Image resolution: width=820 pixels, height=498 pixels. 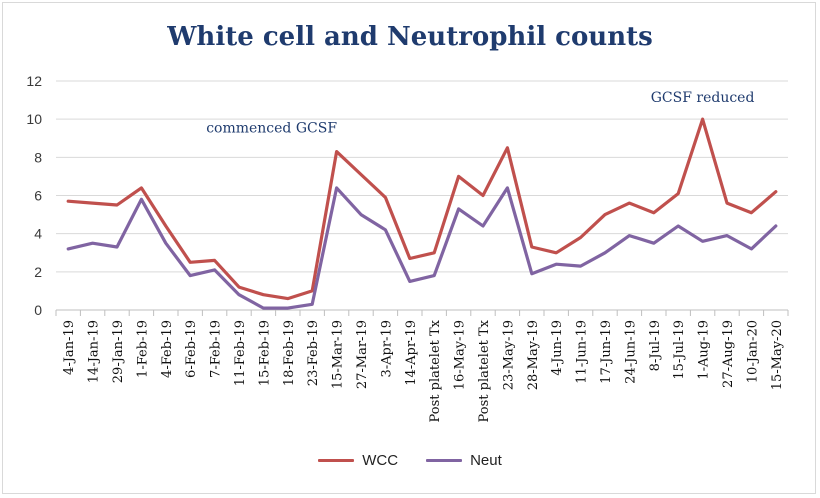 What do you see at coordinates (313, 353) in the screenshot?
I see `x-tick-label: 23-Feb-19` at bounding box center [313, 353].